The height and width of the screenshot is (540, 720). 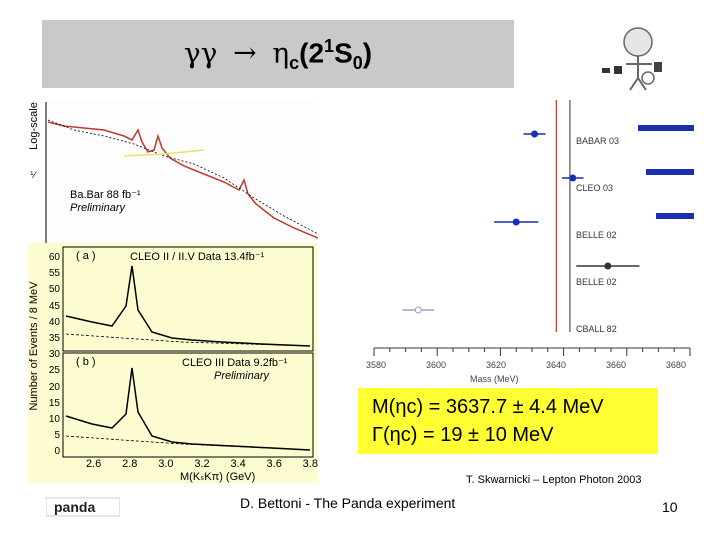 I want to click on panda-logo-icon: panda, so click(x=83, y=507).